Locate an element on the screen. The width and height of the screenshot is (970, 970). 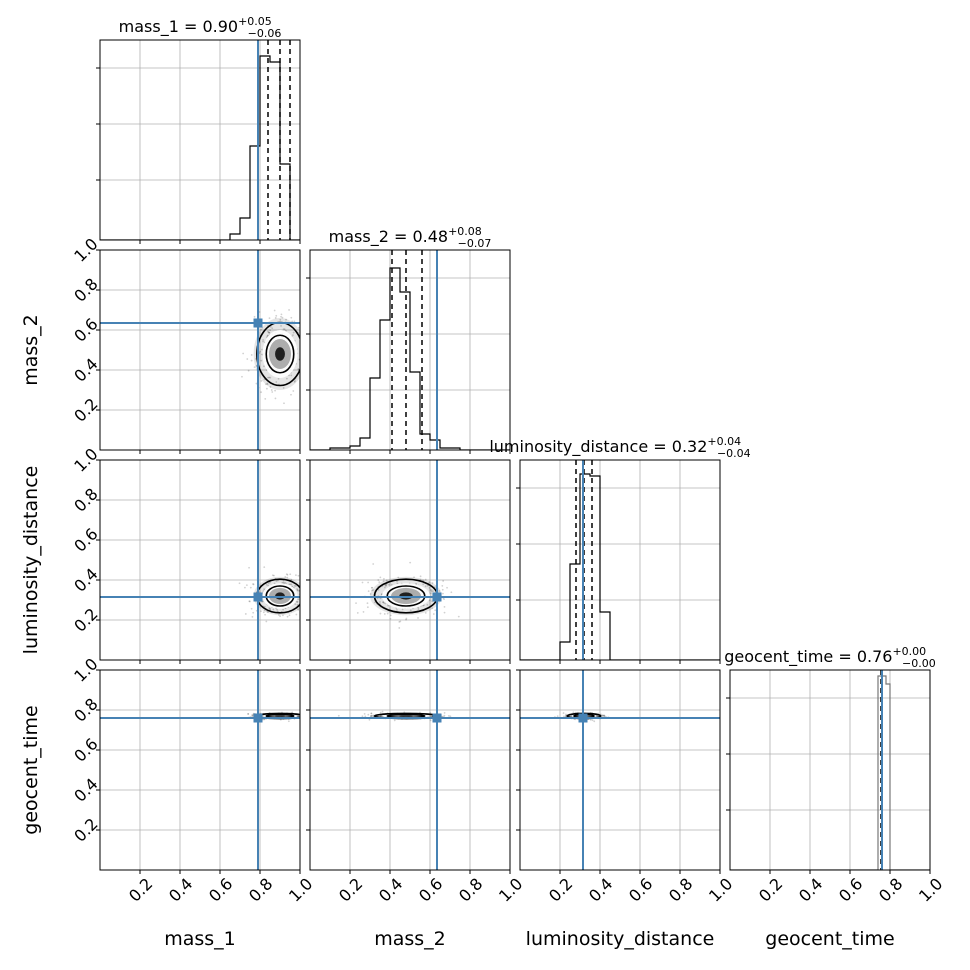
truth-marker is located at coordinates (583, 718).